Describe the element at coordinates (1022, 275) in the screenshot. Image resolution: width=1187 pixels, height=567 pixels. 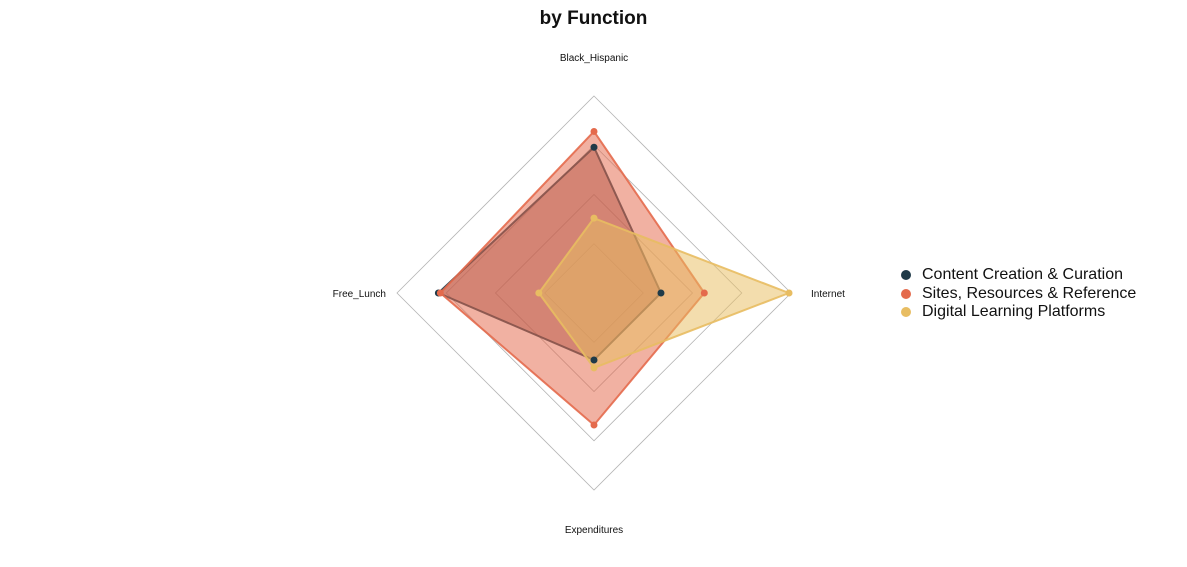
I see `legend-label: Content Creation & Curation` at that location.